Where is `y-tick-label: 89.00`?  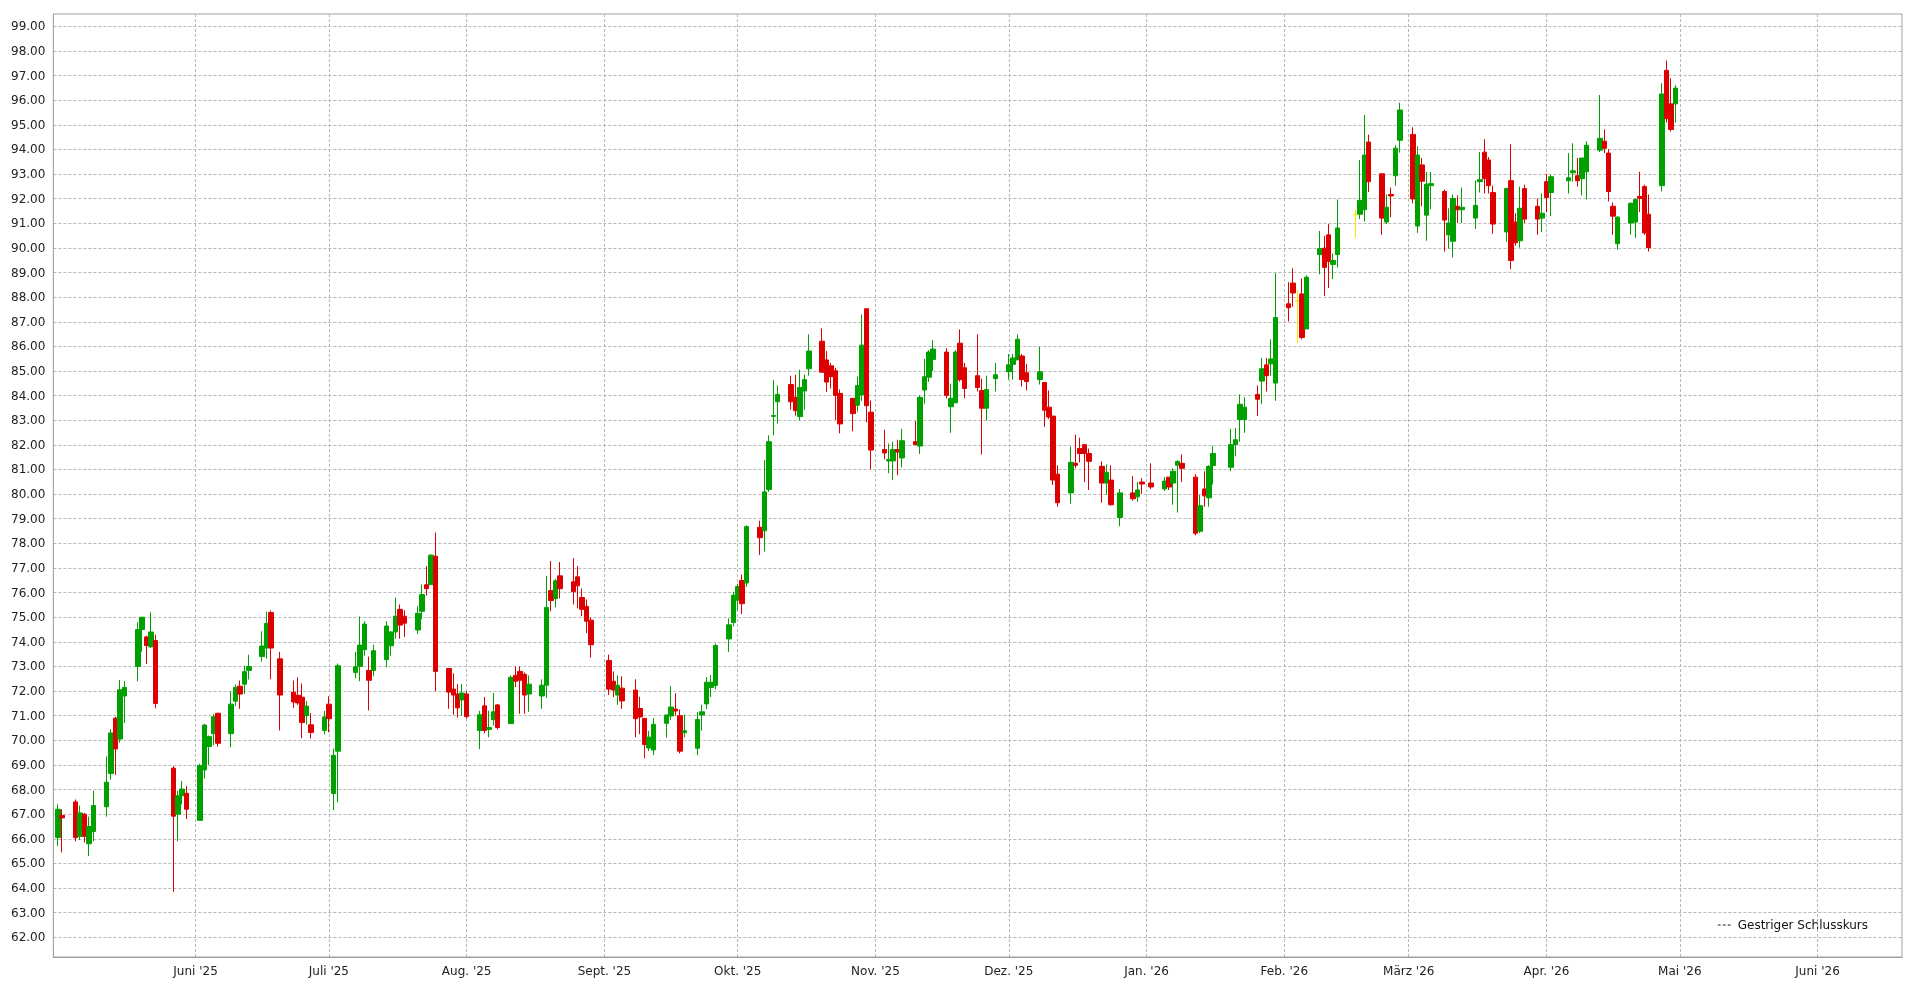
y-tick-label: 89.00 is located at coordinates (28, 272).